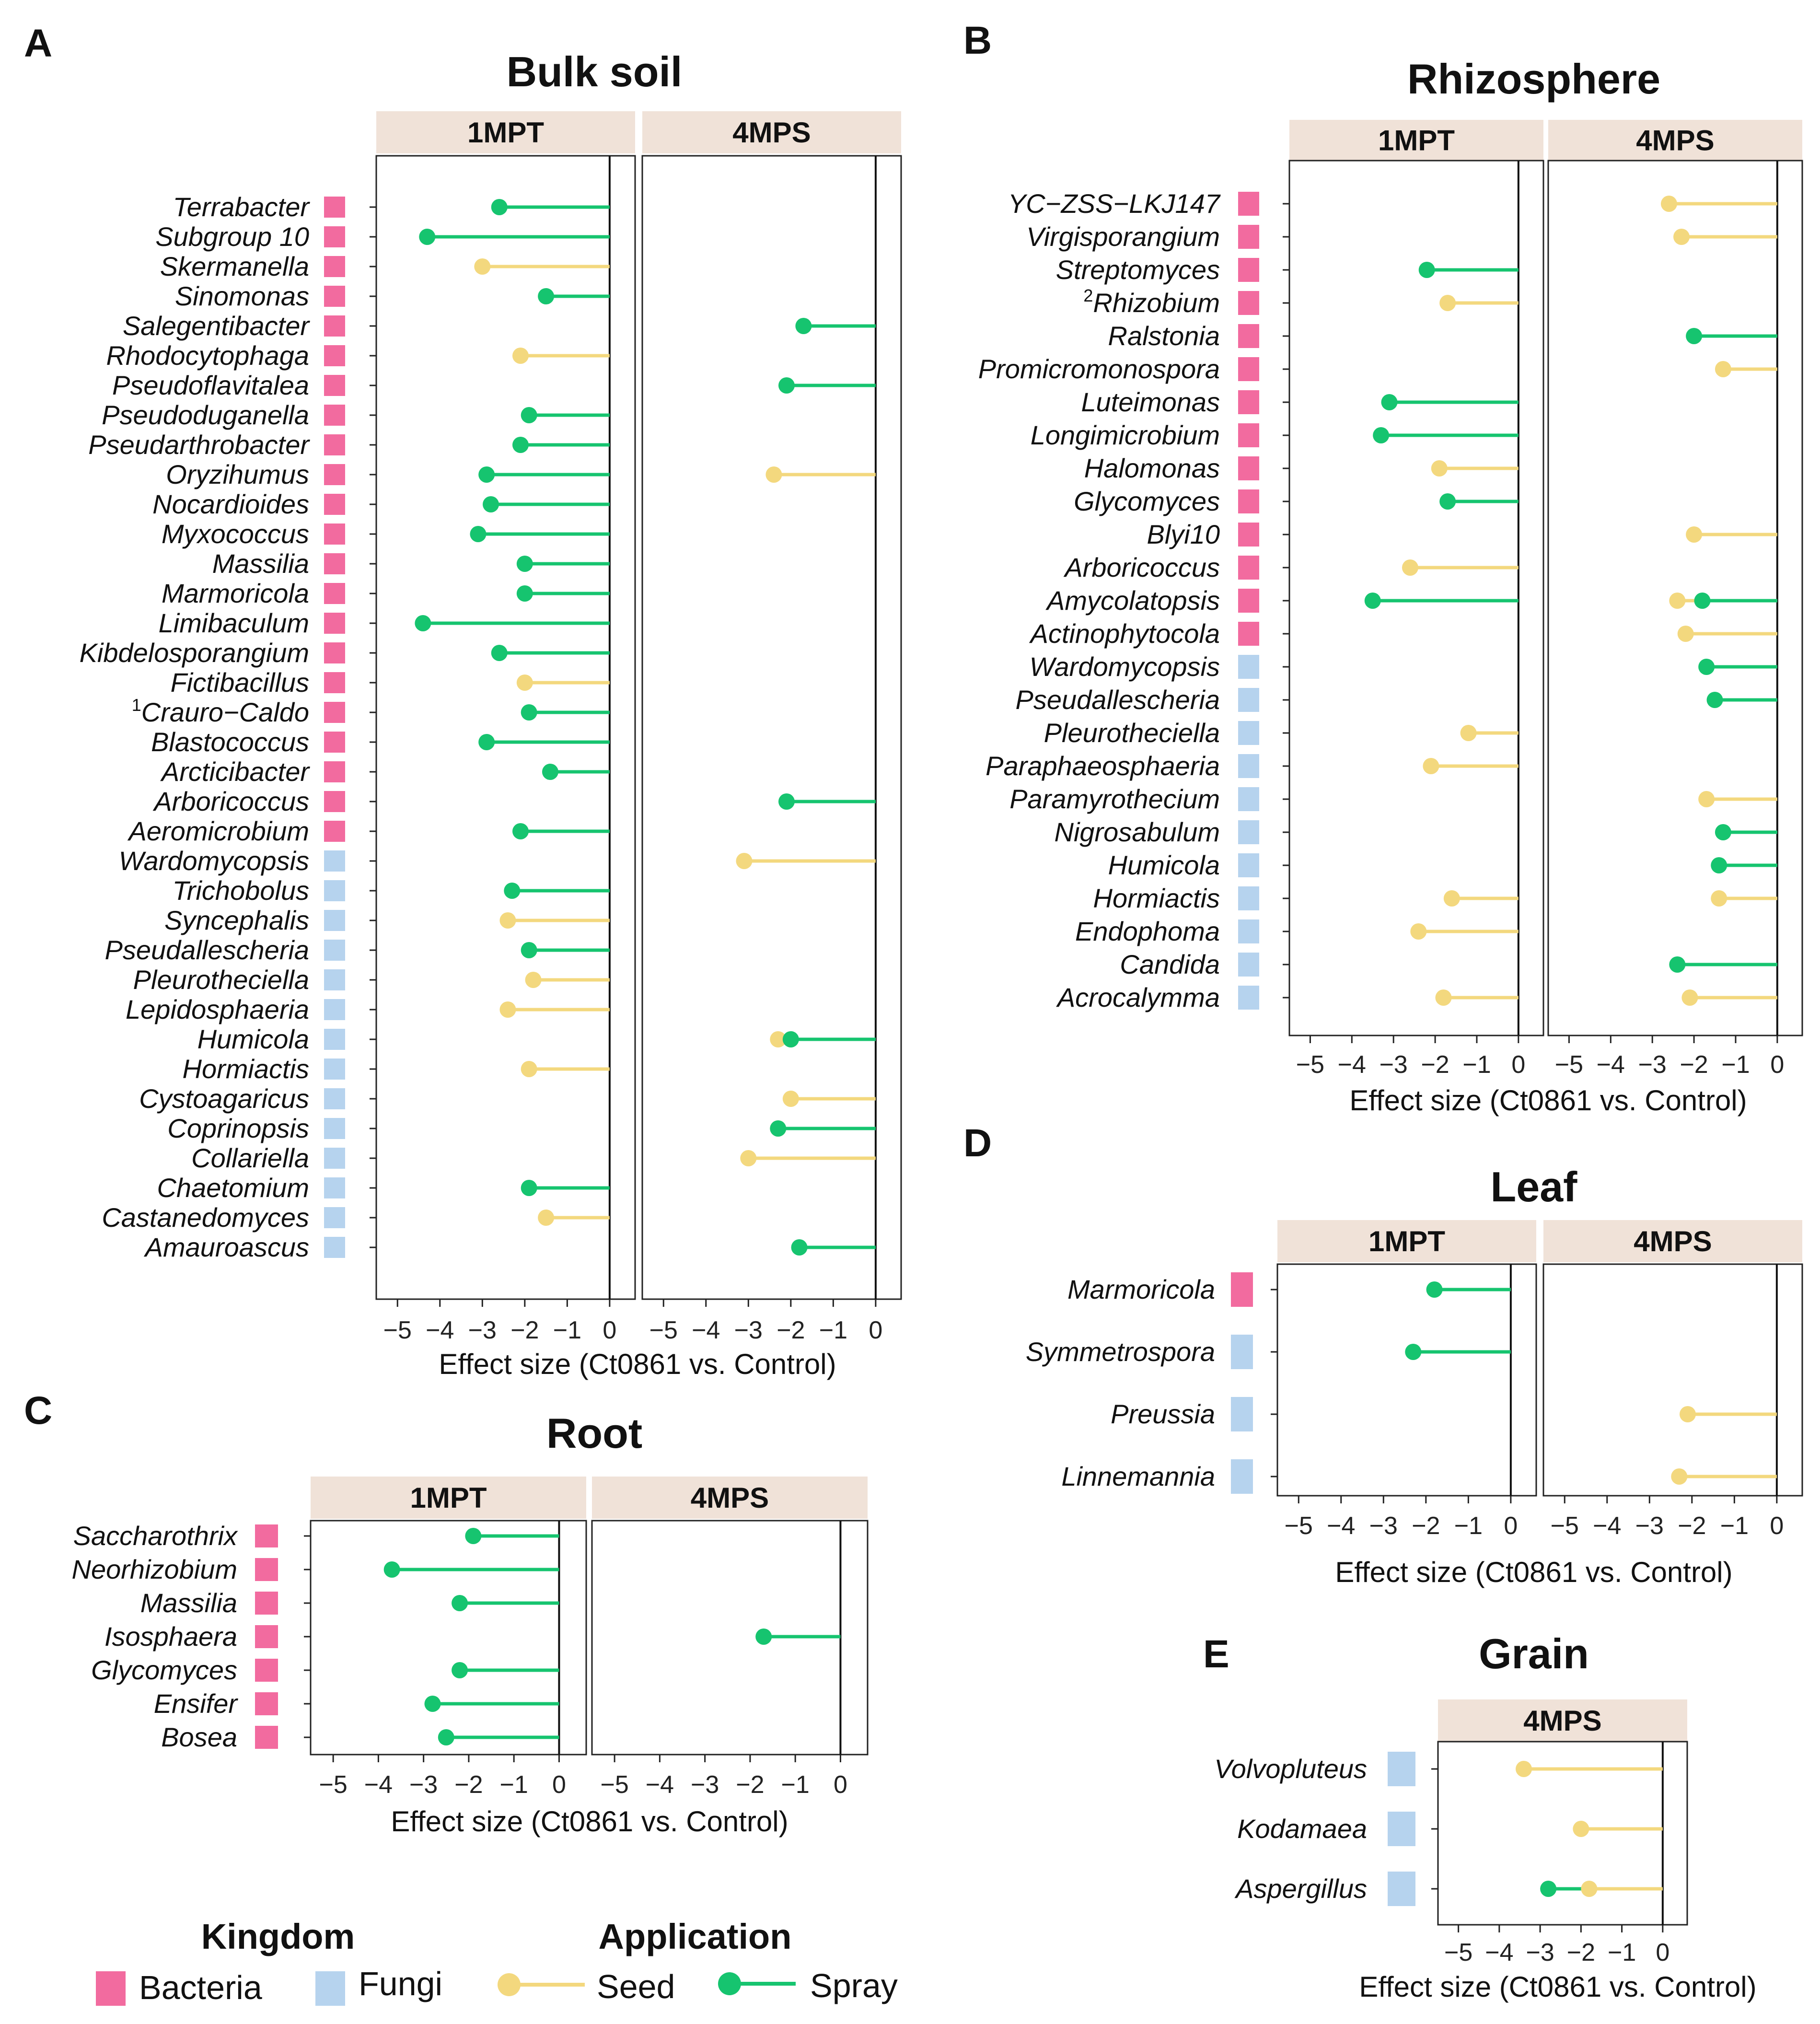 This screenshot has height=2024, width=1820. What do you see at coordinates (509, 1984) in the screenshot?
I see `legend-seed-point` at bounding box center [509, 1984].